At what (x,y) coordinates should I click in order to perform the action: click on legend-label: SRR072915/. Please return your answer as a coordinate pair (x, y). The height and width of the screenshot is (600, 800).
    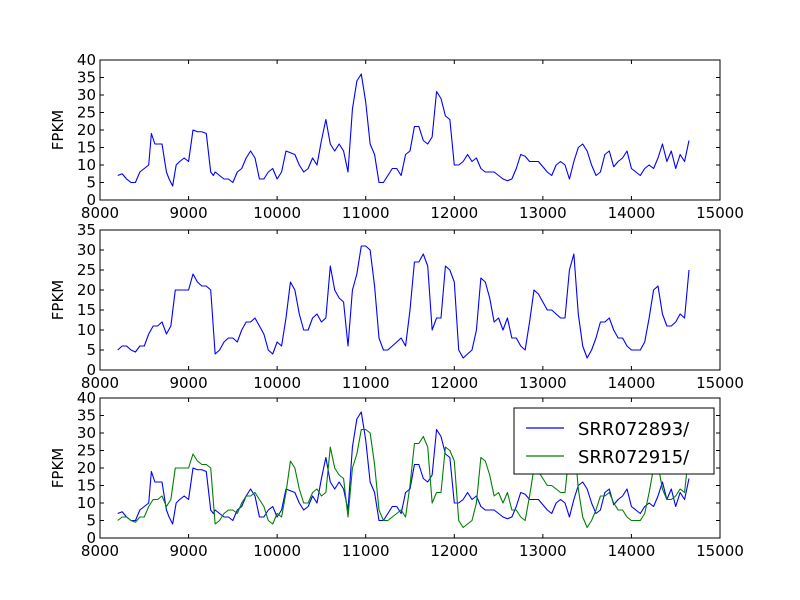
    Looking at the image, I should click on (634, 457).